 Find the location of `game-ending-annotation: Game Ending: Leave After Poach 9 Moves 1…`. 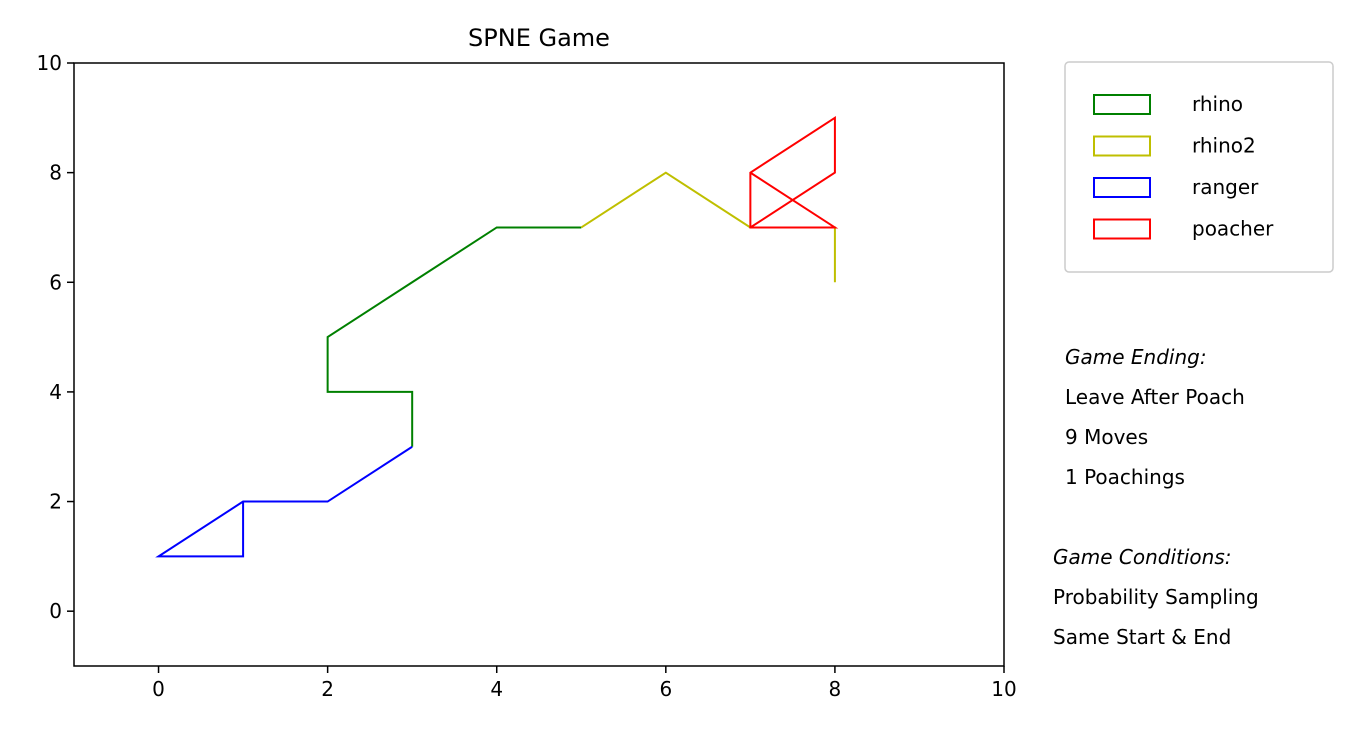

game-ending-annotation: Game Ending: Leave After Poach 9 Moves 1… is located at coordinates (1155, 417).